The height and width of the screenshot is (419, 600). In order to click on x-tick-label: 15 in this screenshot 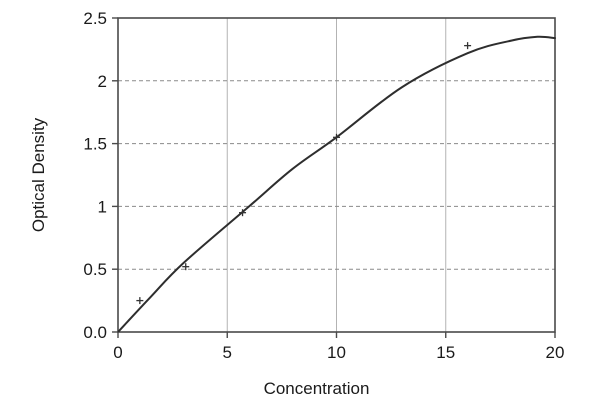, I will do `click(445, 352)`.